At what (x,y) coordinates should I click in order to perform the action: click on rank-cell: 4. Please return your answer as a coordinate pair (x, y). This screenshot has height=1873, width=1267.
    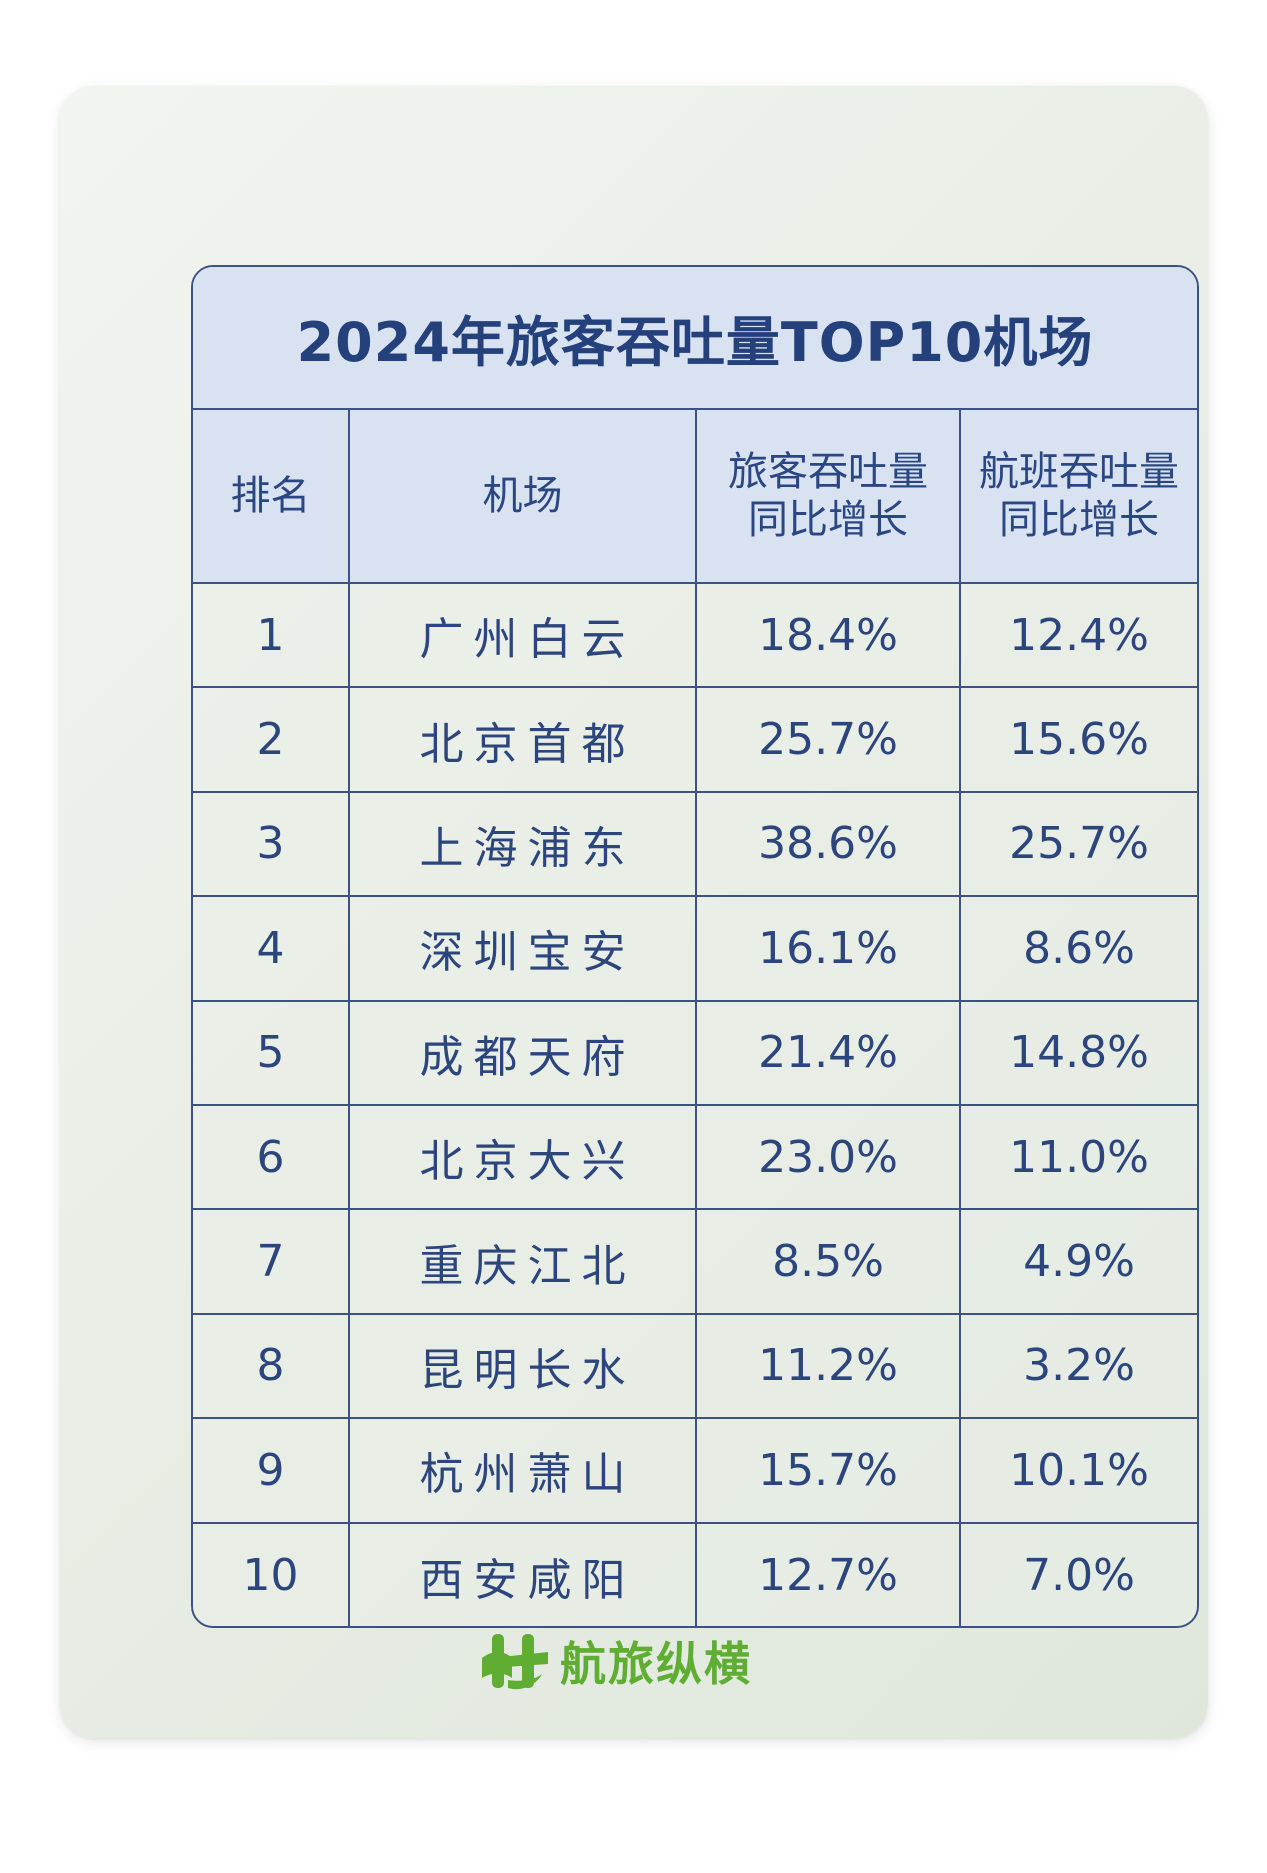
    Looking at the image, I should click on (271, 948).